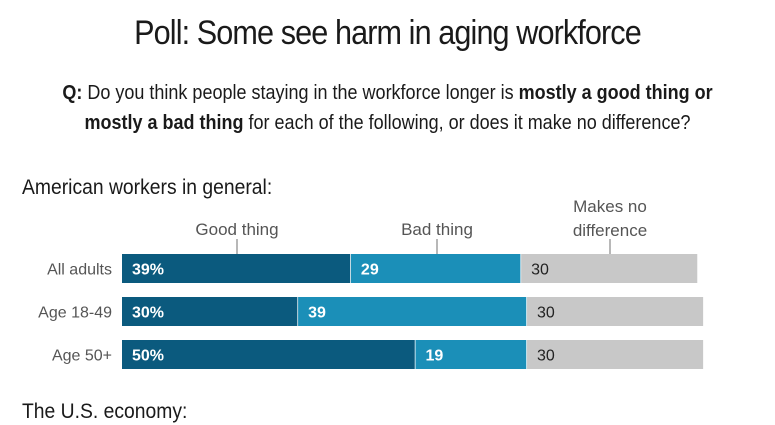  I want to click on legend-label-bad: Bad thing, so click(437, 229).